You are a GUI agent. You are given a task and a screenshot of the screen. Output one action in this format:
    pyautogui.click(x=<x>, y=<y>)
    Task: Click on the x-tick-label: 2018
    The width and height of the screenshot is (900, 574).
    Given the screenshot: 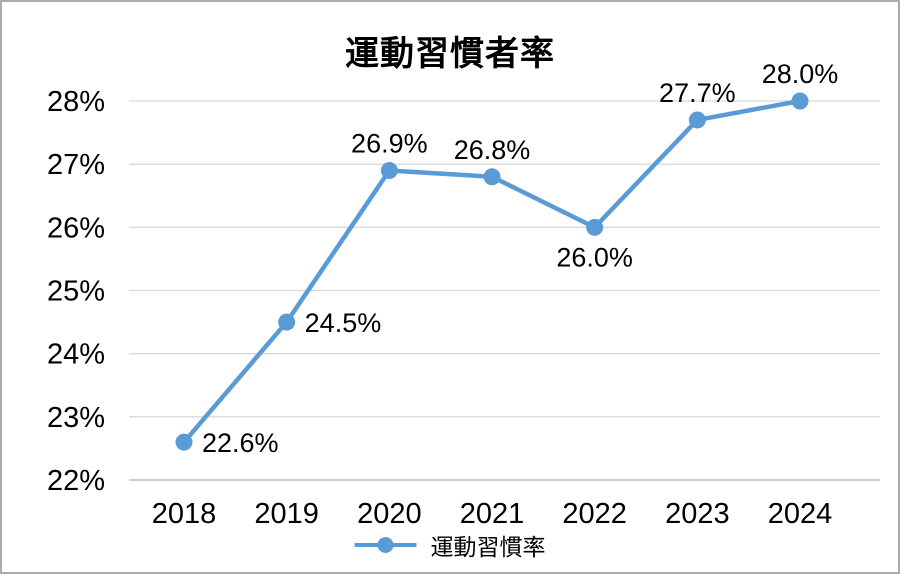 What is the action you would take?
    pyautogui.click(x=184, y=514)
    